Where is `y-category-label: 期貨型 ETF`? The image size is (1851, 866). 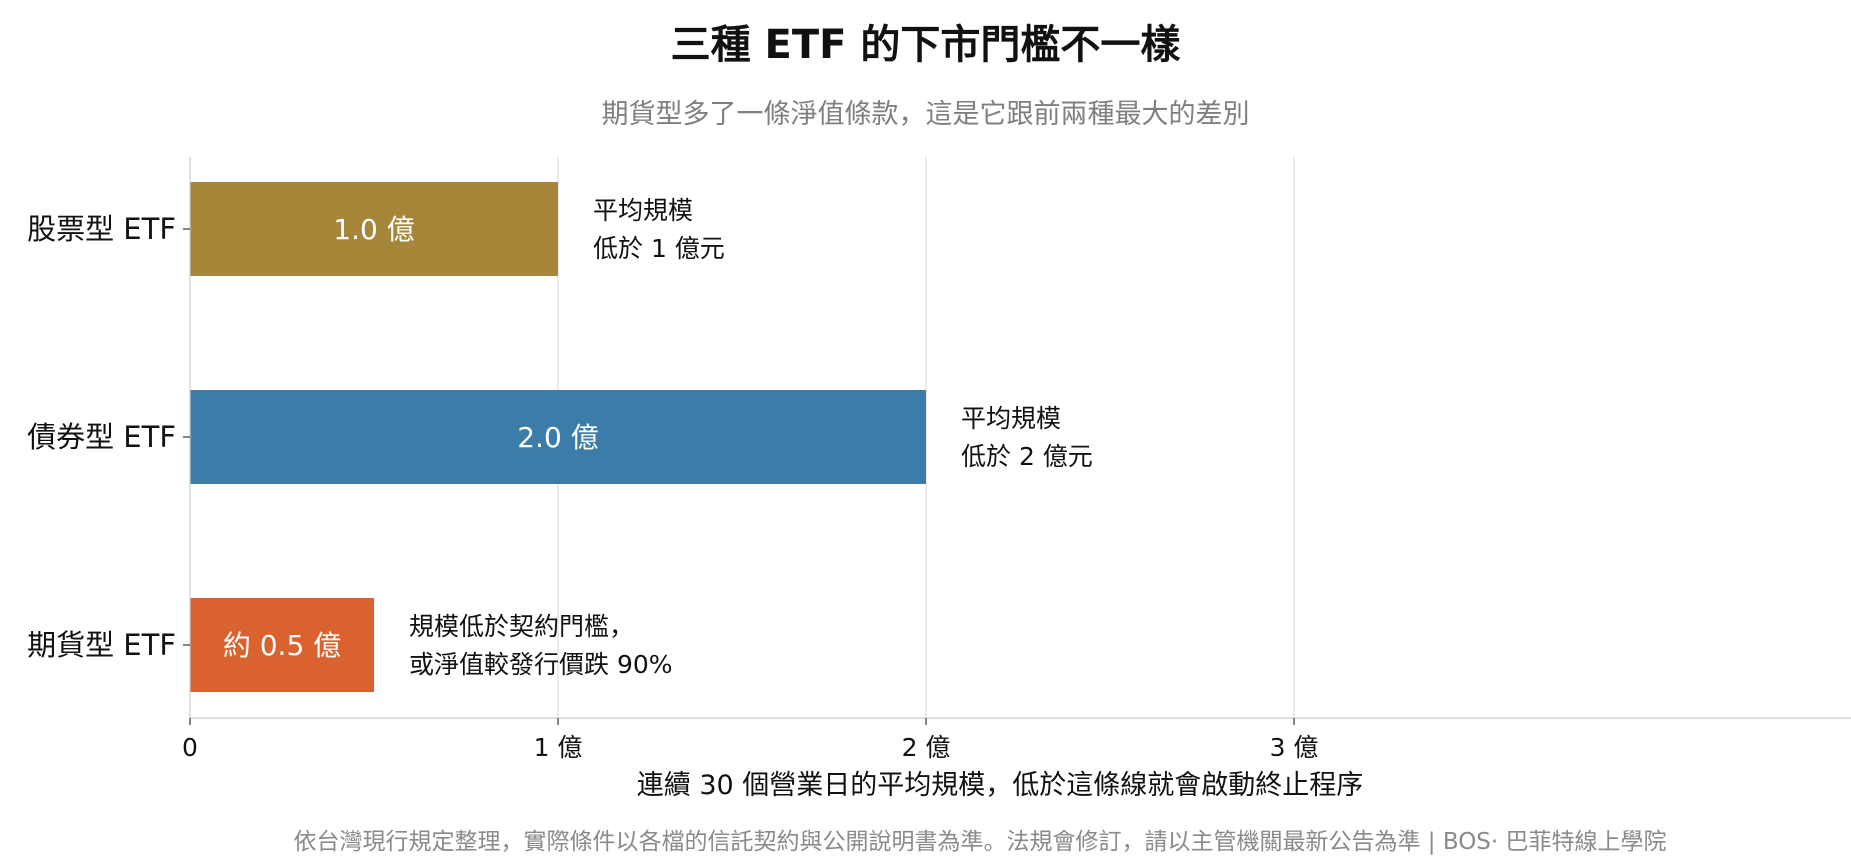
y-category-label: 期貨型 ETF is located at coordinates (101, 645).